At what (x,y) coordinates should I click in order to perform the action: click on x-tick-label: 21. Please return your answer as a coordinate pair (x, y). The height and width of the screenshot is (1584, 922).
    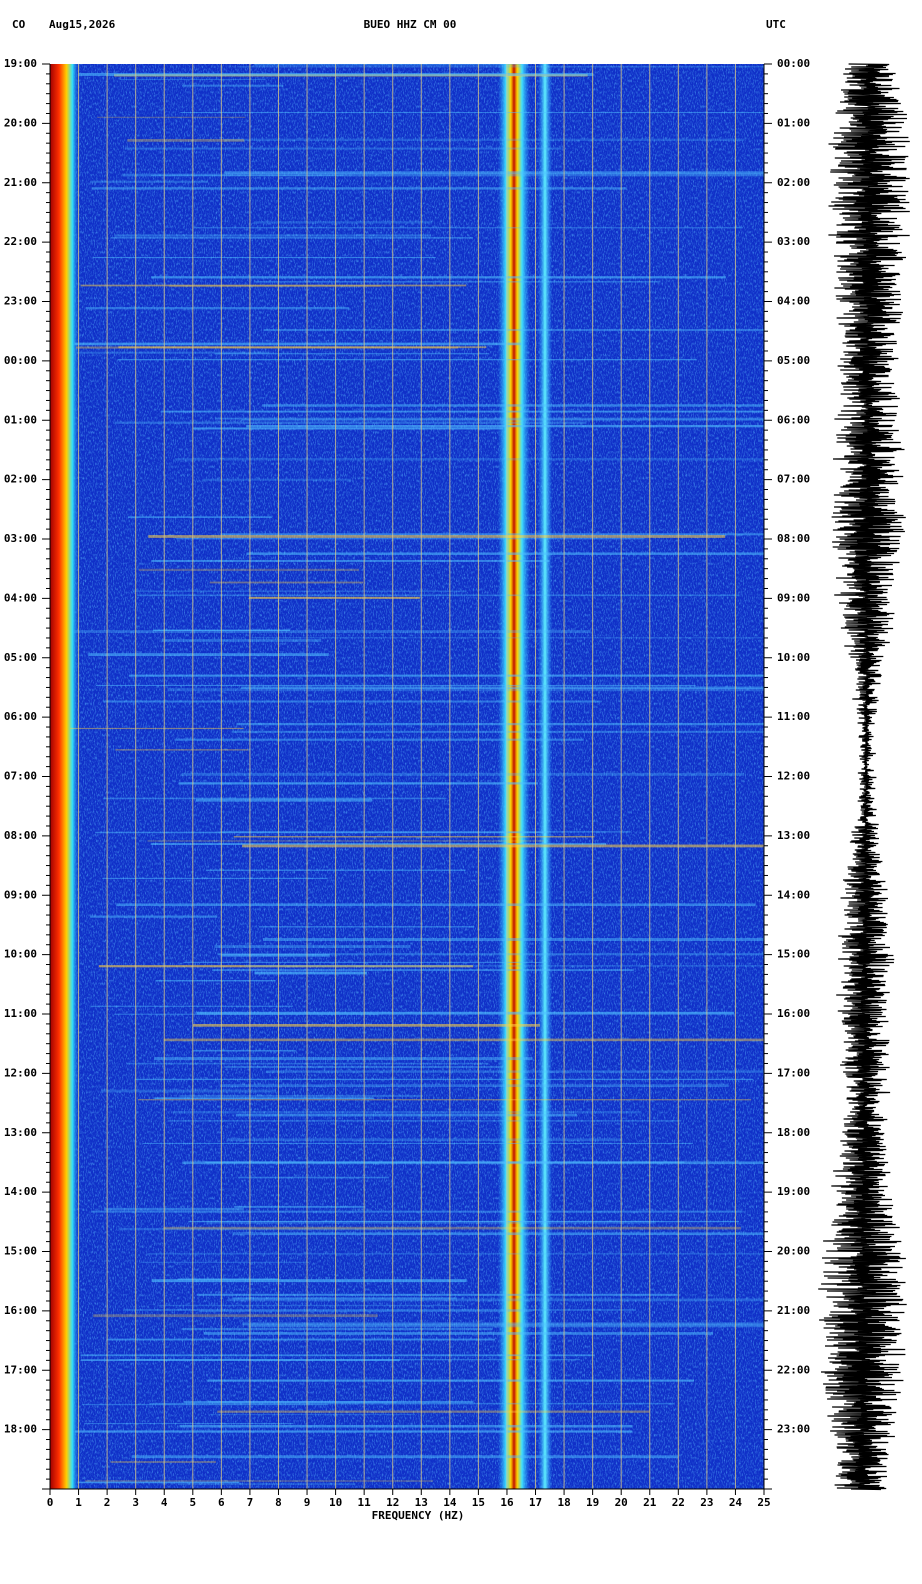
    Looking at the image, I should click on (650, 1502).